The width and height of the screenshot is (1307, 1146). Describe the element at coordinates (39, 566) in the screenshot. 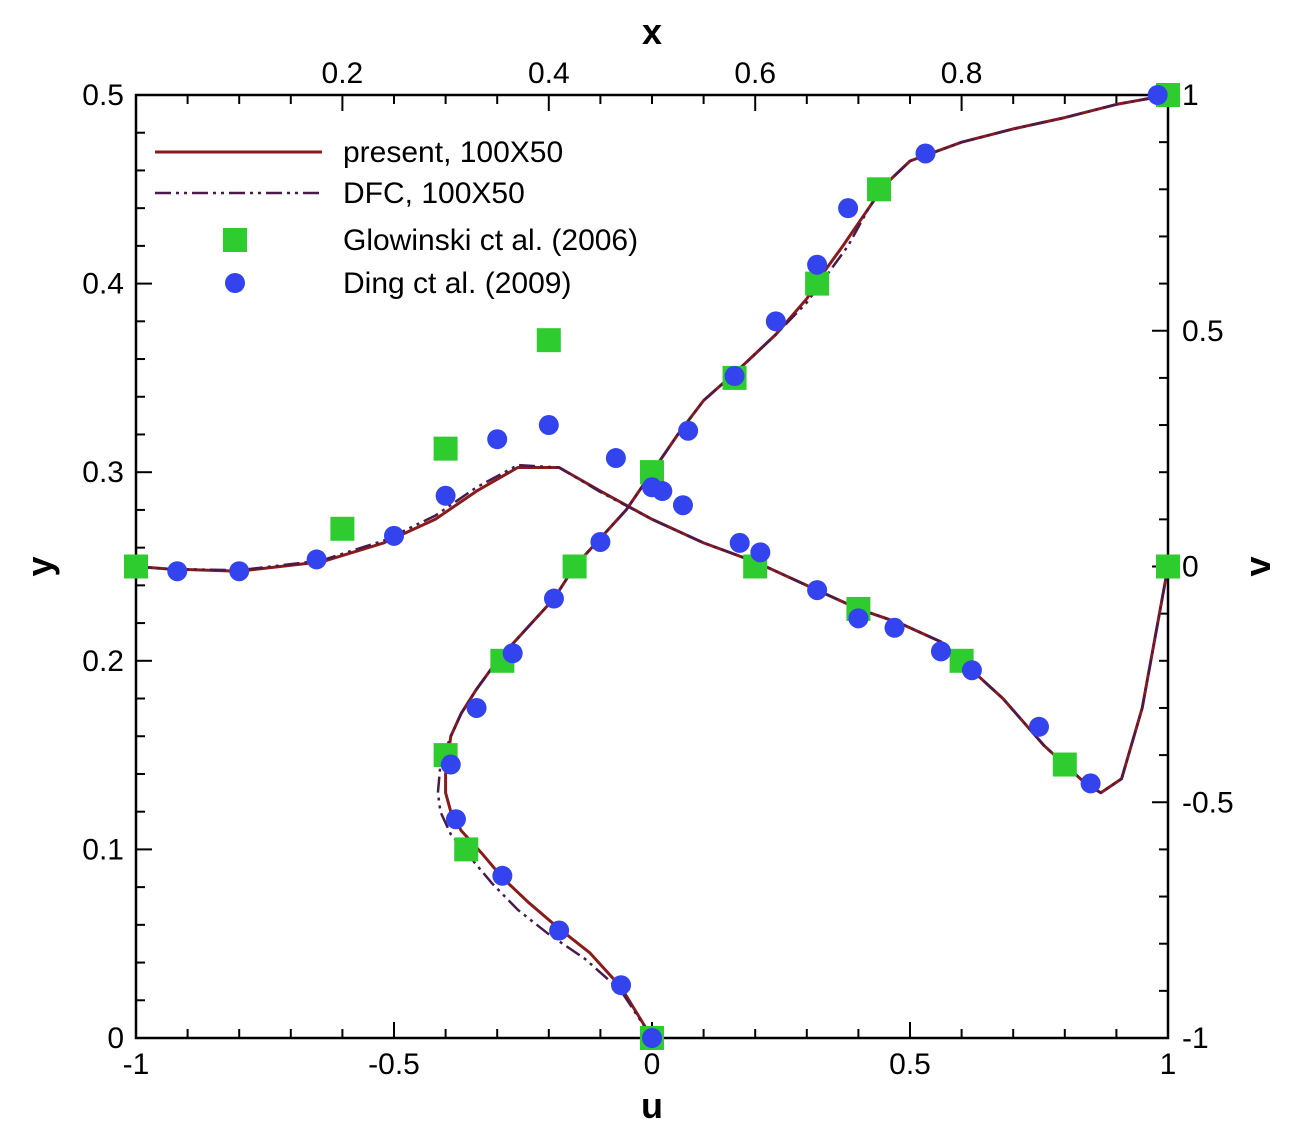

I see `left-axis-title: y` at that location.